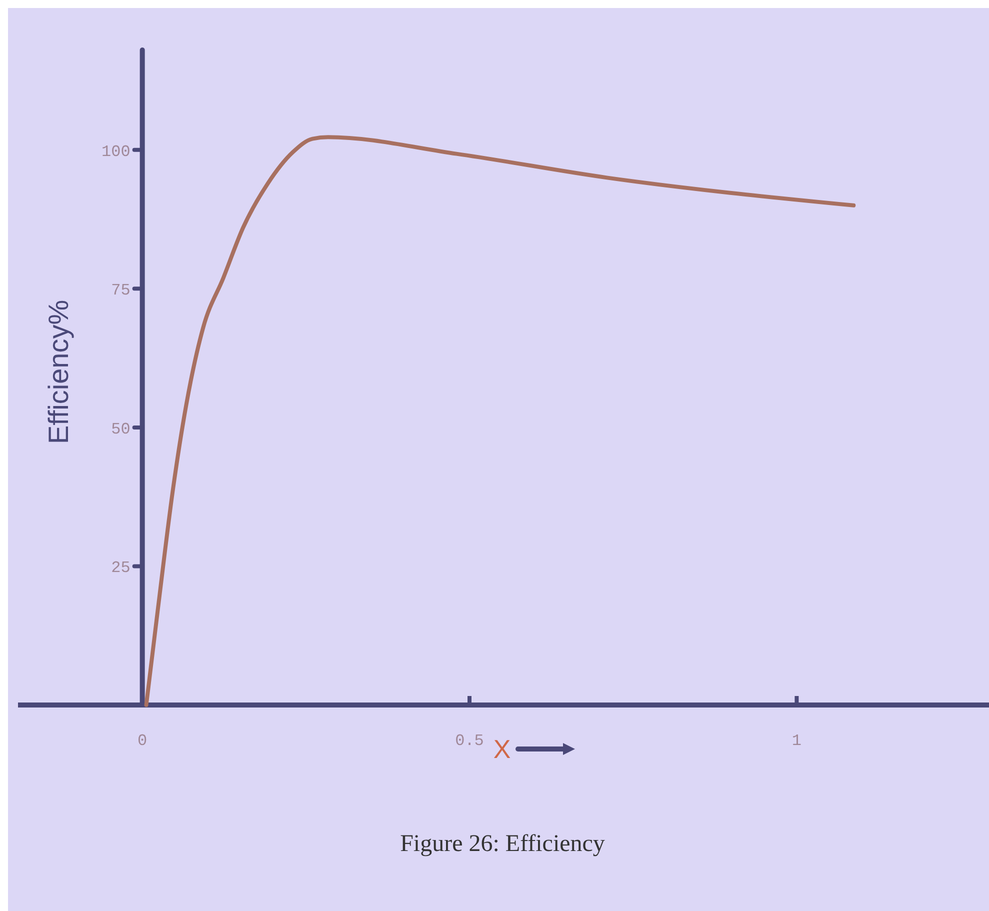 The image size is (989, 911). I want to click on x-tick-label: 0, so click(143, 741).